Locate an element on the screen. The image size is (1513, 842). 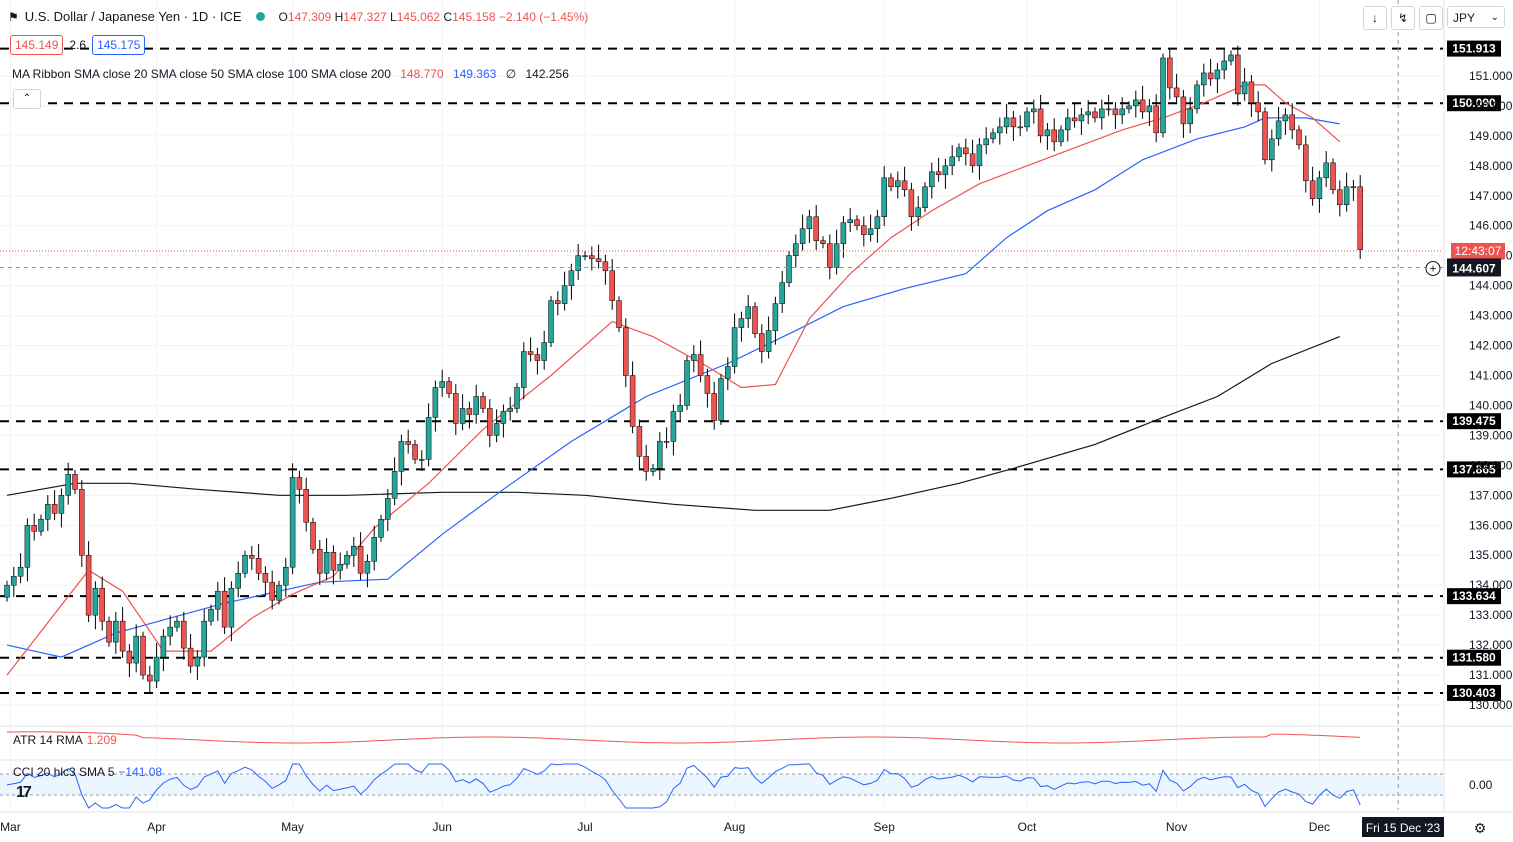
sma100-value: ∅ is located at coordinates (511, 74).